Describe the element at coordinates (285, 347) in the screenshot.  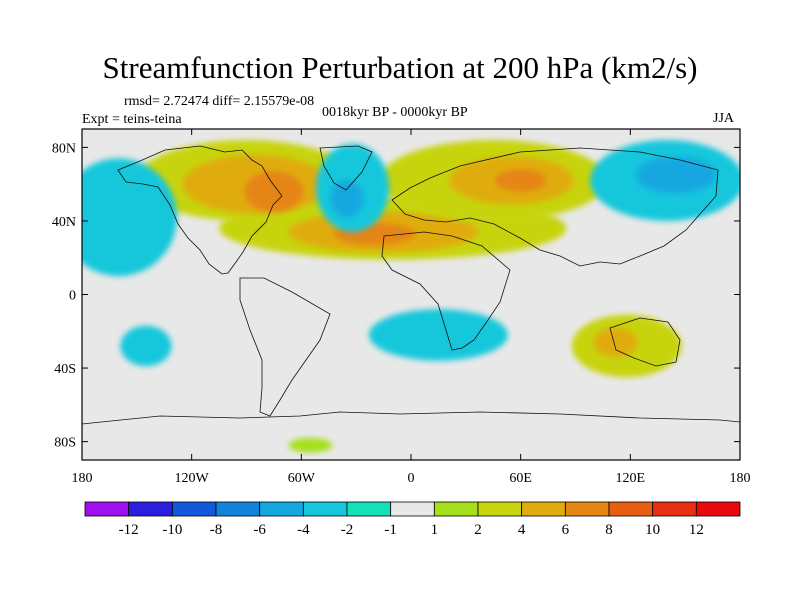
I see `coast-south-america` at that location.